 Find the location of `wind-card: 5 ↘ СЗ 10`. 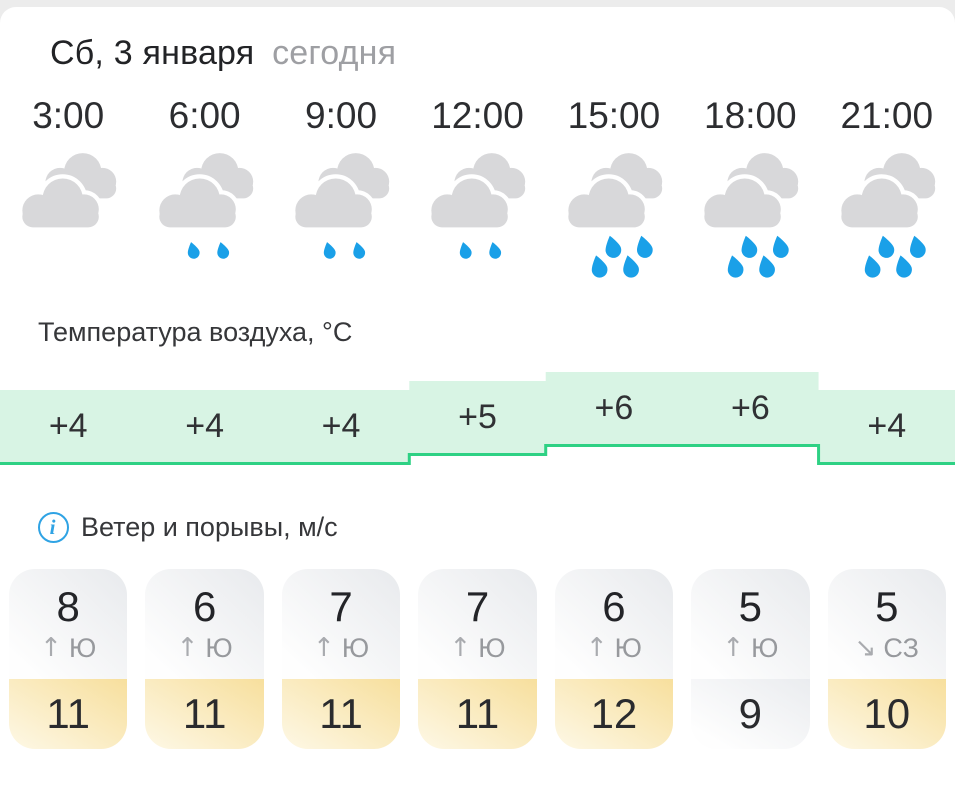

wind-card: 5 ↘ СЗ 10 is located at coordinates (886, 659).